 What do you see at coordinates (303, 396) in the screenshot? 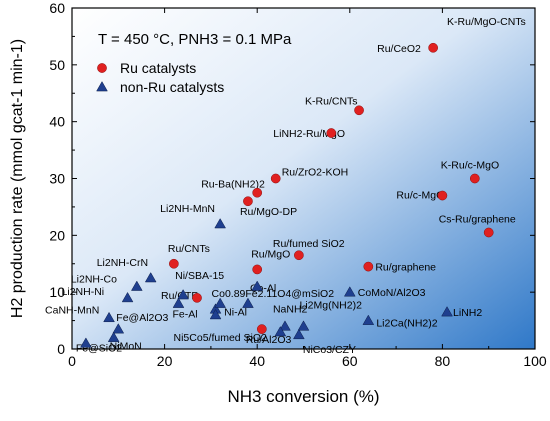
I see `x-axis-label: NH3 conversion (%)` at bounding box center [303, 396].